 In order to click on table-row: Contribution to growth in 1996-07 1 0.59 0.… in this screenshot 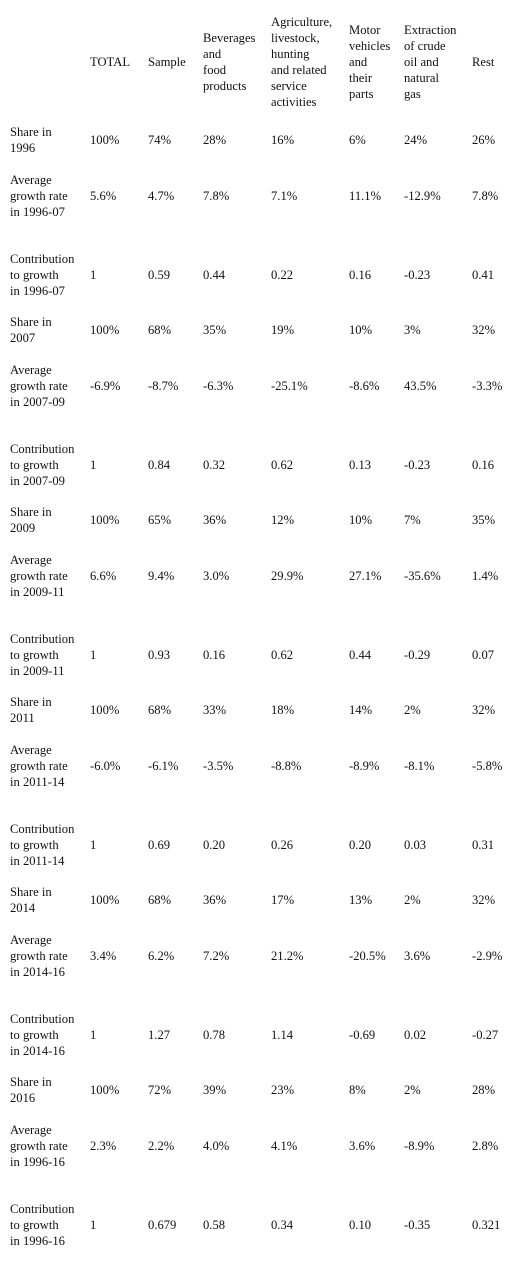, I will do `click(259, 274)`.